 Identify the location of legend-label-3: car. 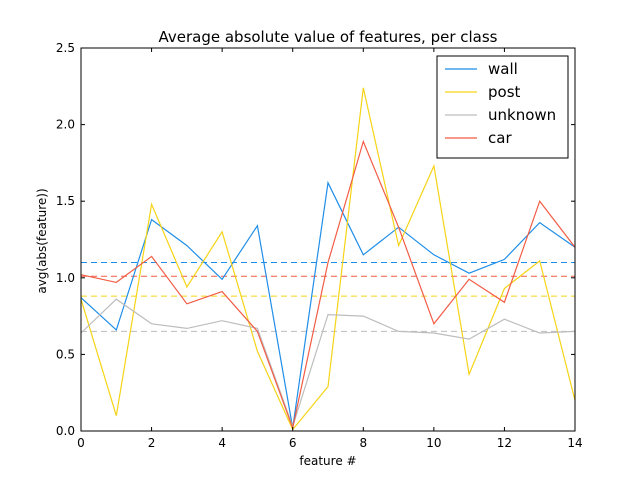
(500, 138).